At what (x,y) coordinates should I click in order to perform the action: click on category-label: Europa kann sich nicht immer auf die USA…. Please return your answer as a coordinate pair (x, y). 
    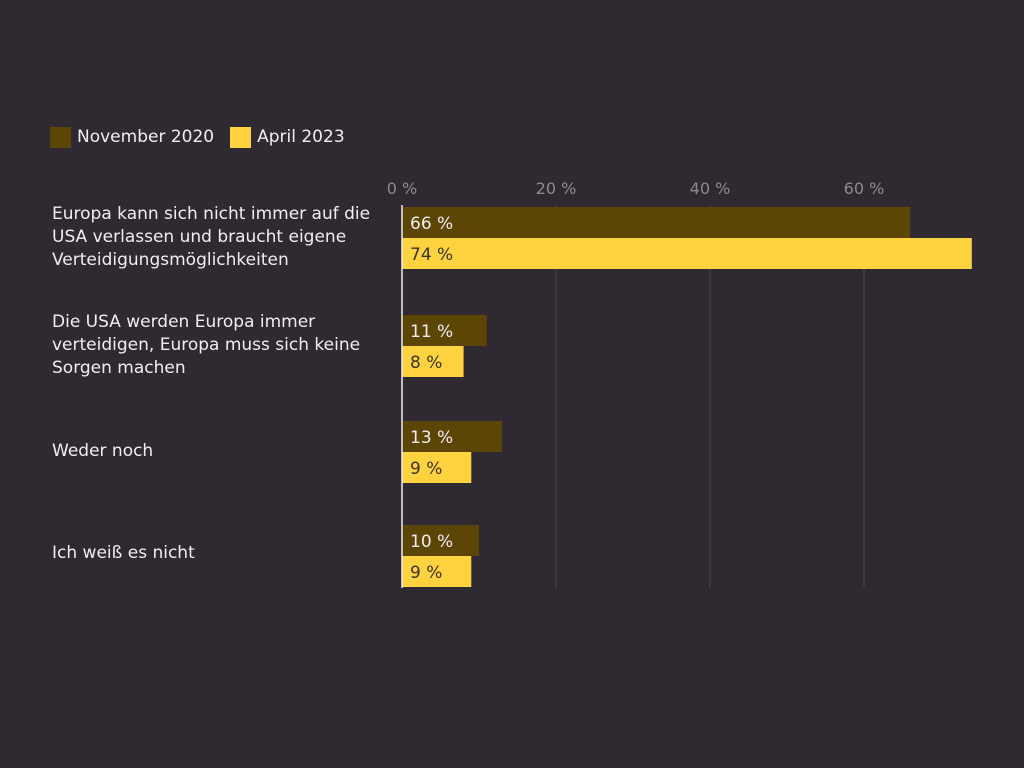
    Looking at the image, I should click on (211, 237).